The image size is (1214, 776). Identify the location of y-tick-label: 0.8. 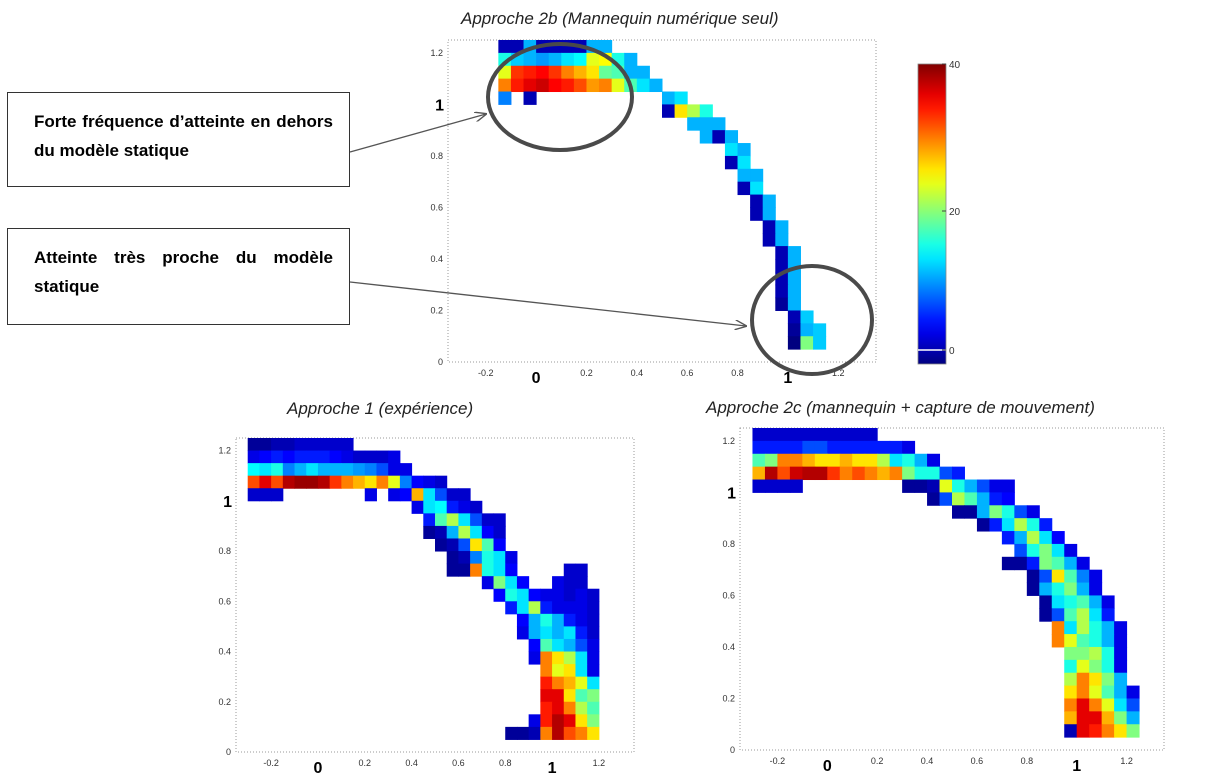
(728, 544).